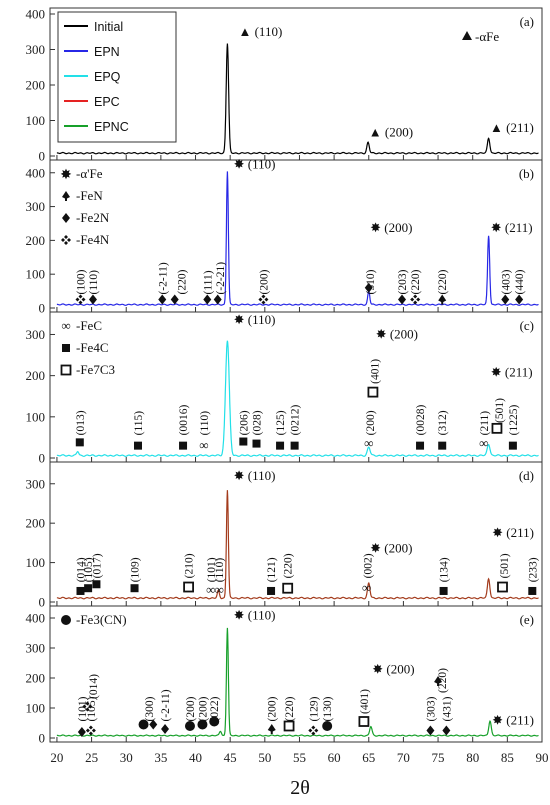 This screenshot has width=550, height=805. What do you see at coordinates (264, 757) in the screenshot?
I see `x-tick-label: 50` at bounding box center [264, 757].